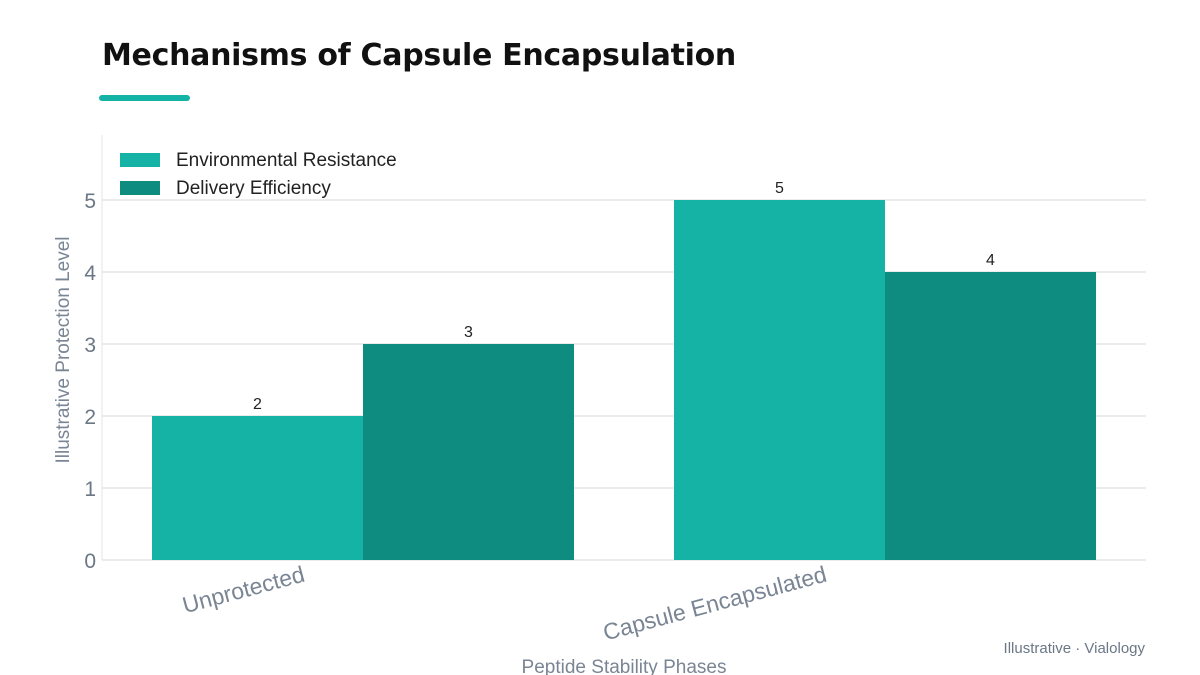  Describe the element at coordinates (257, 404) in the screenshot. I see `data-label: 2` at that location.